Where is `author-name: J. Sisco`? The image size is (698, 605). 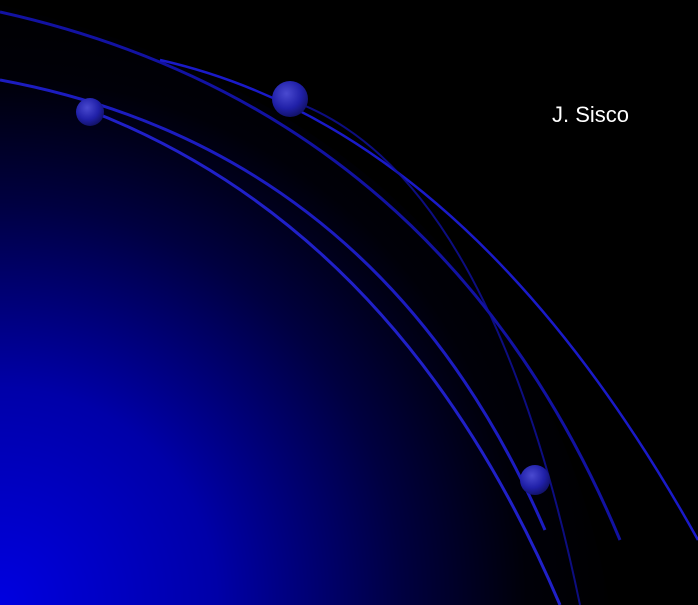
author-name: J. Sisco is located at coordinates (590, 115).